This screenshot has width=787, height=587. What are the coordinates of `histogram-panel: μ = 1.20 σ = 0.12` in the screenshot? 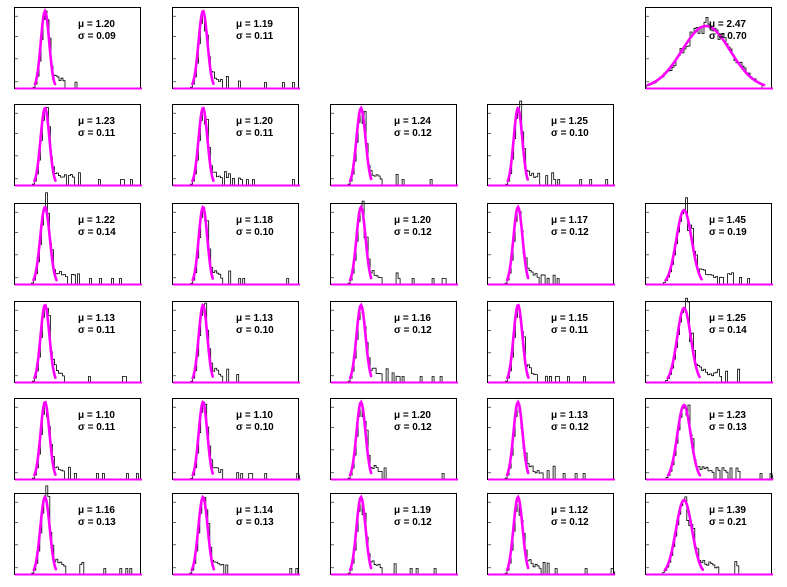 It's located at (394, 439).